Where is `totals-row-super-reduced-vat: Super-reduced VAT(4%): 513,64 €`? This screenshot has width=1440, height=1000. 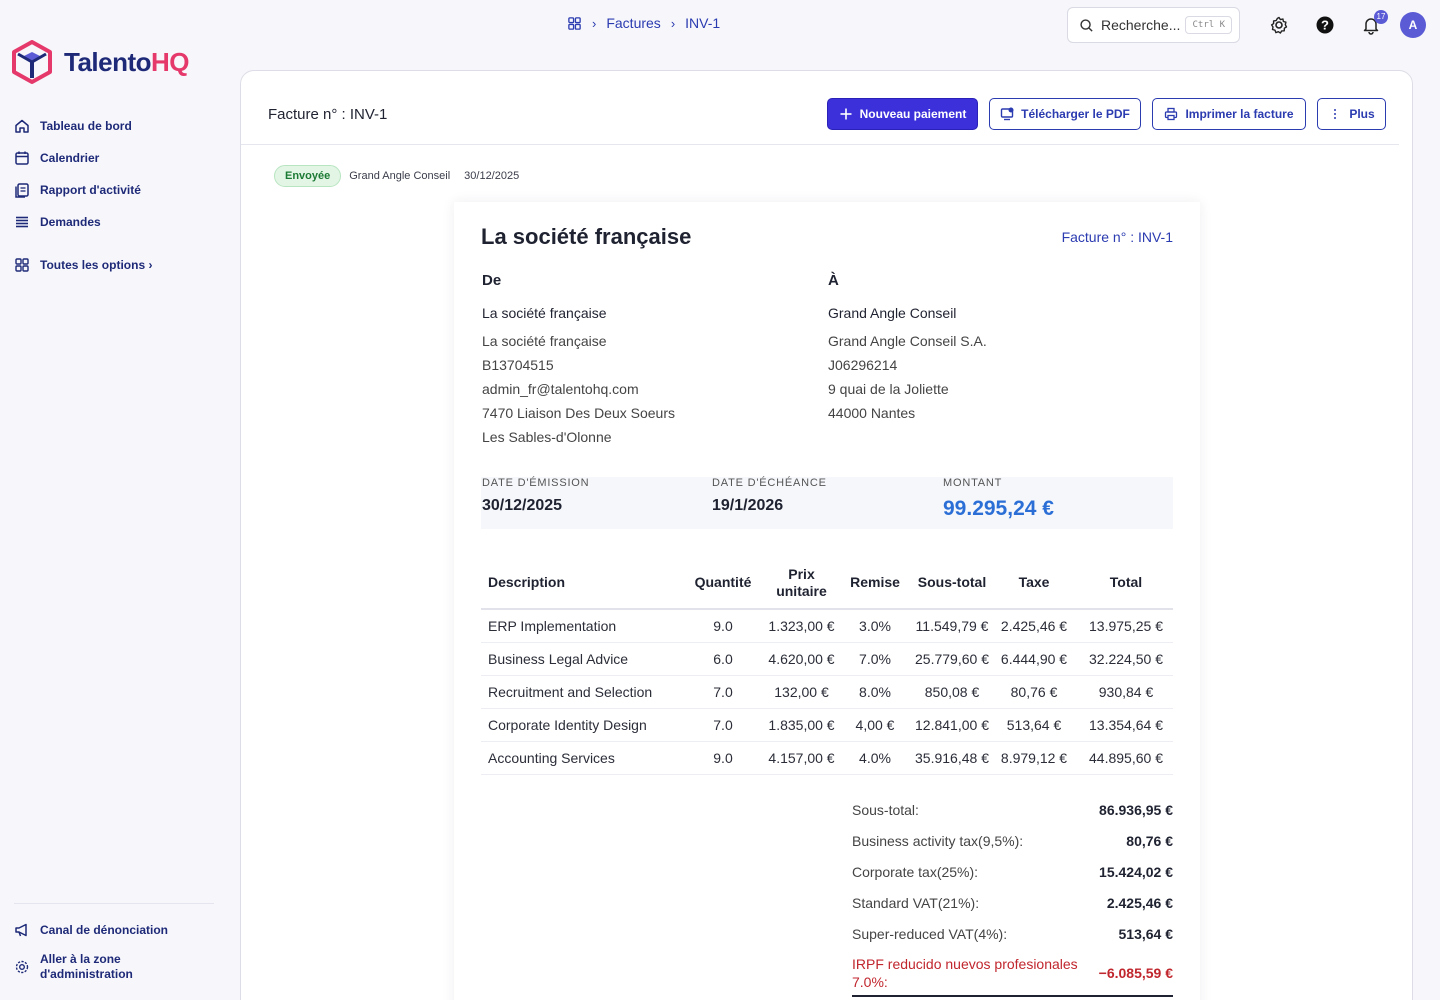 totals-row-super-reduced-vat: Super-reduced VAT(4%): 513,64 € is located at coordinates (1012, 933).